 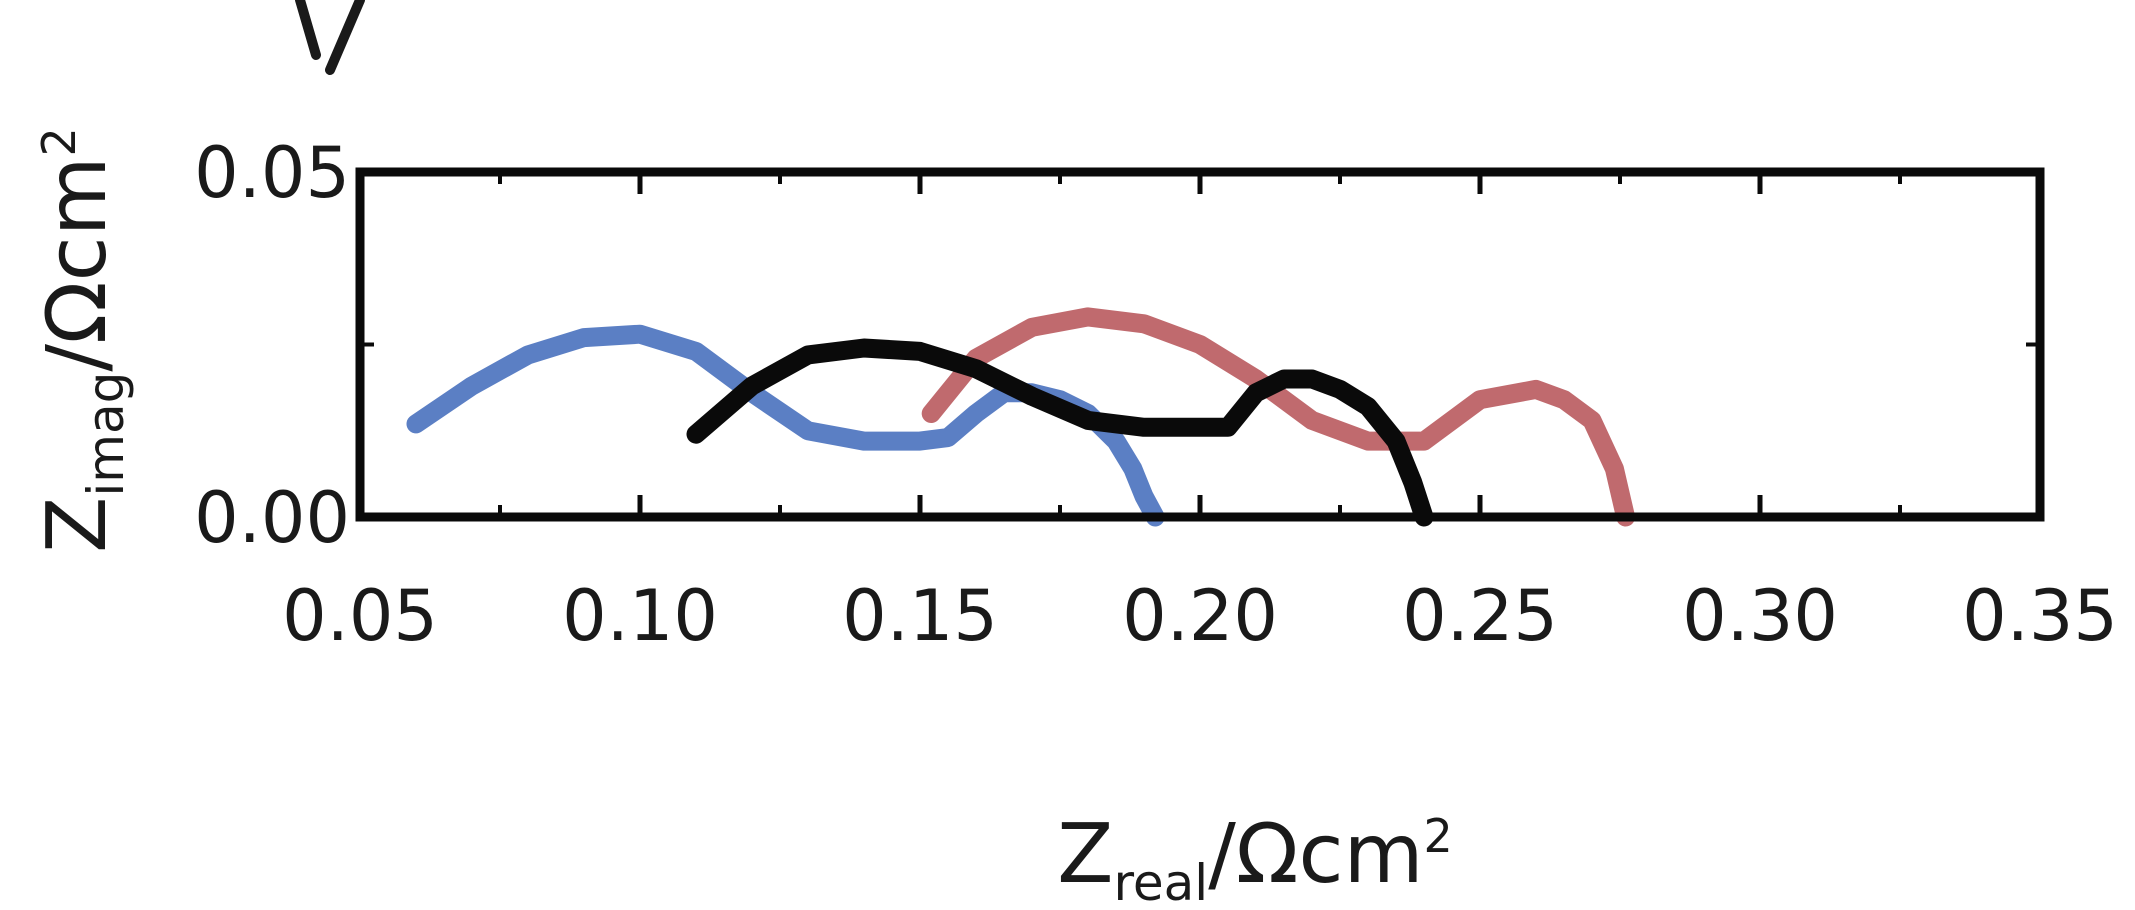 I want to click on x-axis-label-sup: 2, so click(x=1437, y=836).